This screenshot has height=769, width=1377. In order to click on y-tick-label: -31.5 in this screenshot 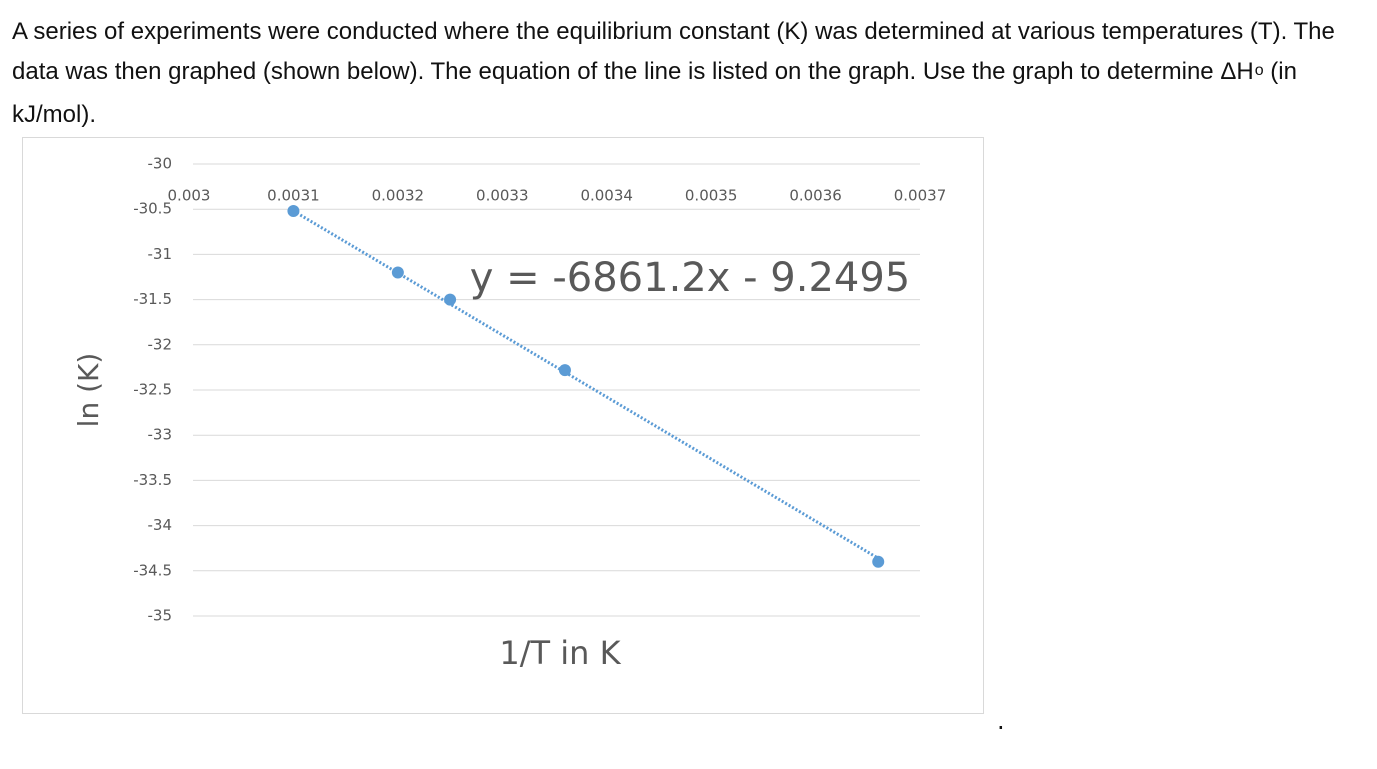, I will do `click(152, 299)`.